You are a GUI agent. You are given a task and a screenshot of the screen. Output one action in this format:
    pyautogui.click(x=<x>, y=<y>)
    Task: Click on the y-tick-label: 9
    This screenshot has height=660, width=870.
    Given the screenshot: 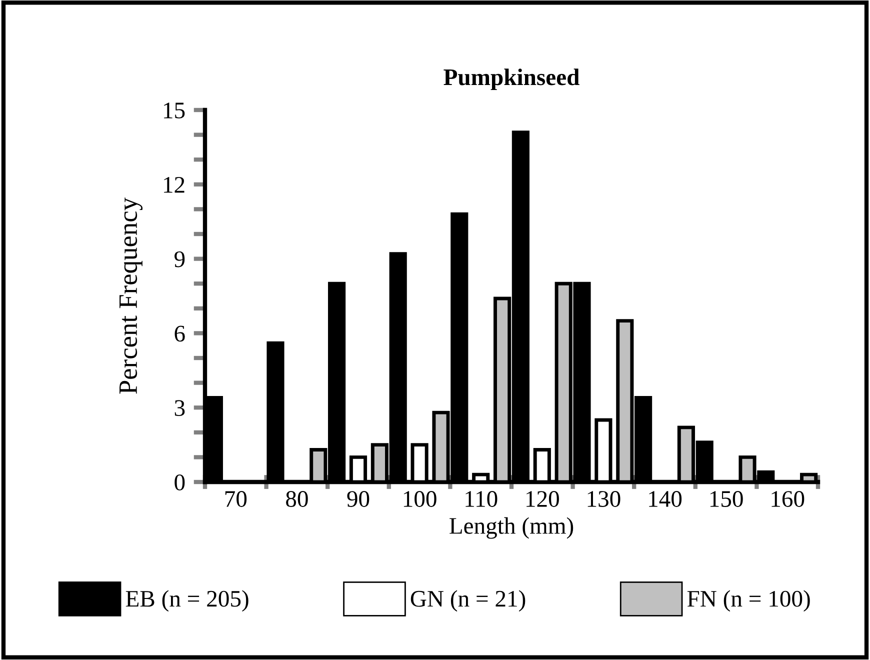 What is the action you would take?
    pyautogui.click(x=179, y=259)
    